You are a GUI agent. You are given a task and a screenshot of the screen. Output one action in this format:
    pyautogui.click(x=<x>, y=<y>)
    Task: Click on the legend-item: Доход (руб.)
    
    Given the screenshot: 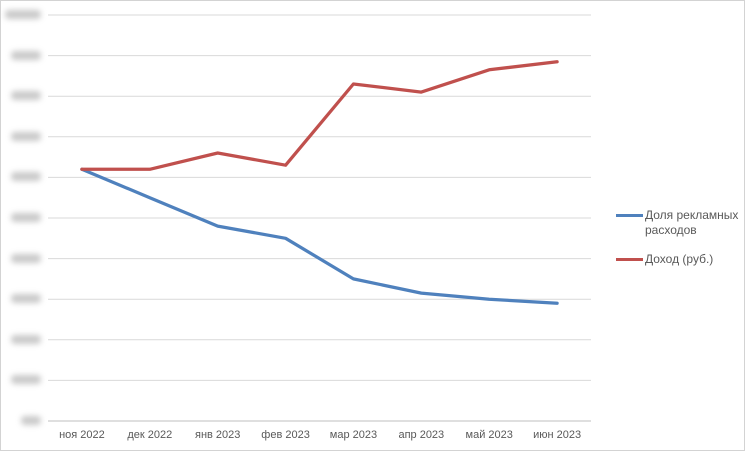 What is the action you would take?
    pyautogui.click(x=680, y=259)
    